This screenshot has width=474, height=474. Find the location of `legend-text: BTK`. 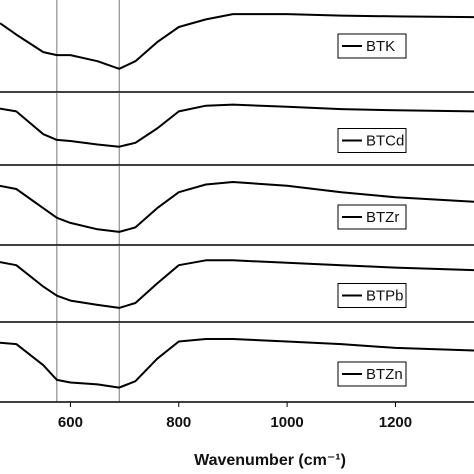

legend-text: BTK is located at coordinates (380, 46).